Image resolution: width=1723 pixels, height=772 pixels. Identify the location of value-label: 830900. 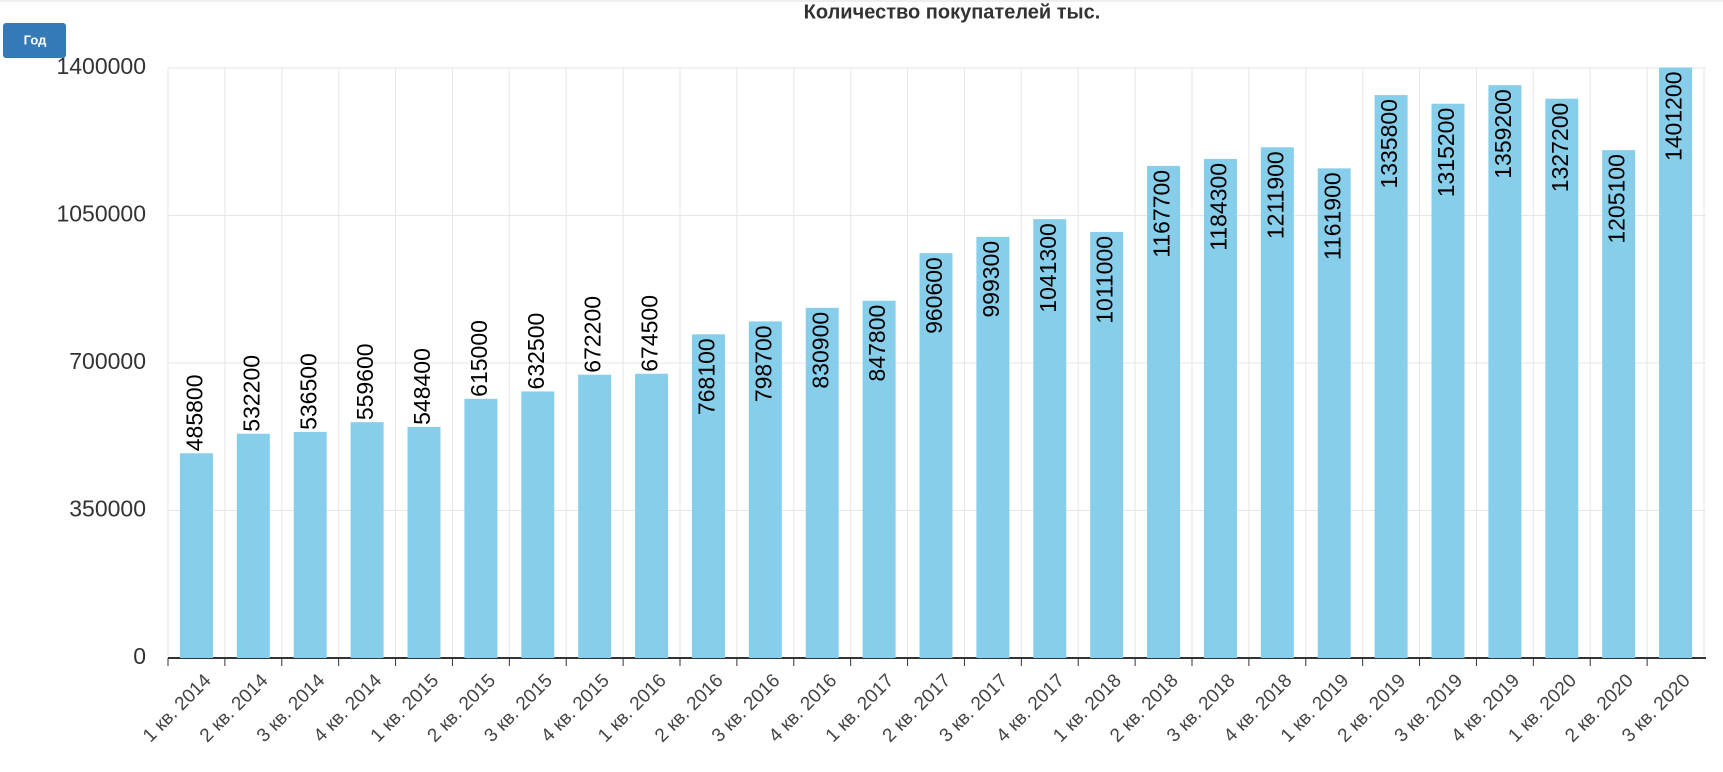
(820, 350).